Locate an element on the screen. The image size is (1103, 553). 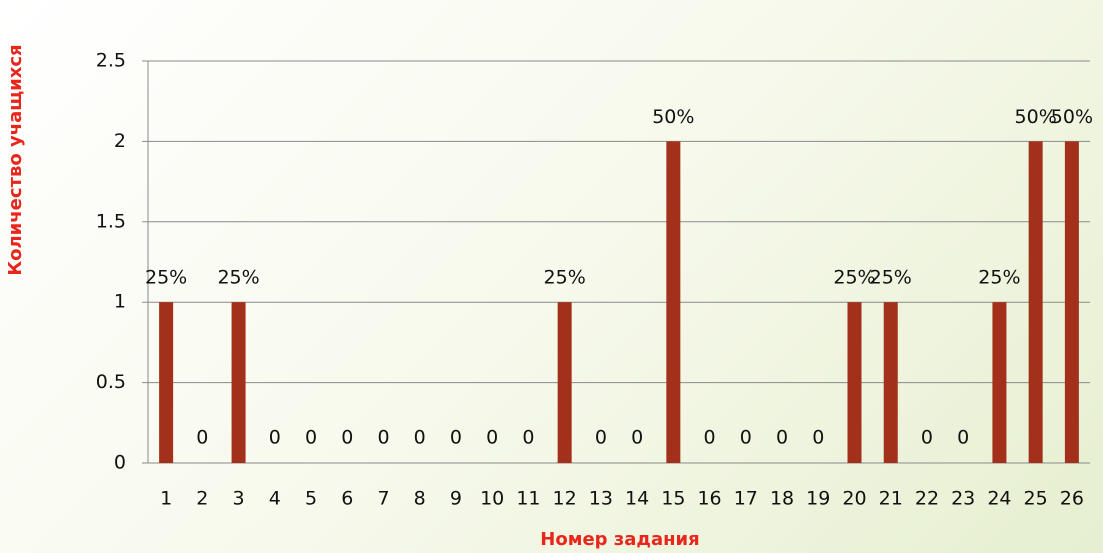
y-tick-label: 1 is located at coordinates (120, 302).